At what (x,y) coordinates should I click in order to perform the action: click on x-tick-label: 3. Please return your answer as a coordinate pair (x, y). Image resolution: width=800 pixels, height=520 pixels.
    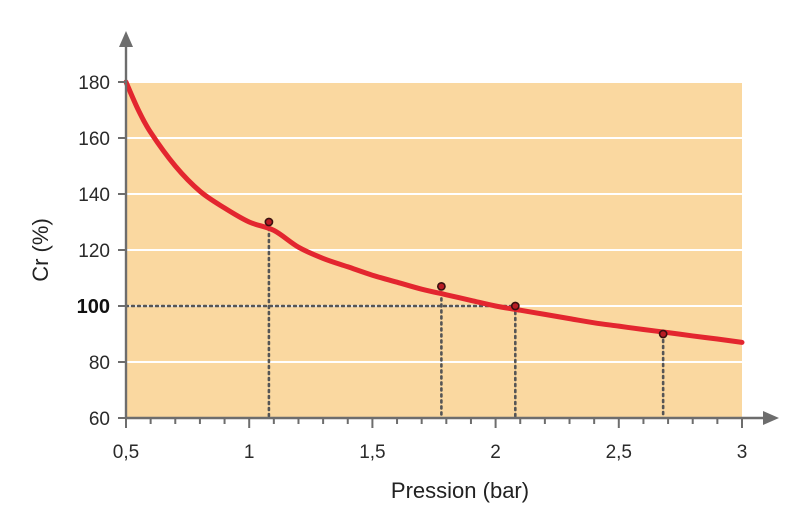
    Looking at the image, I should click on (742, 452).